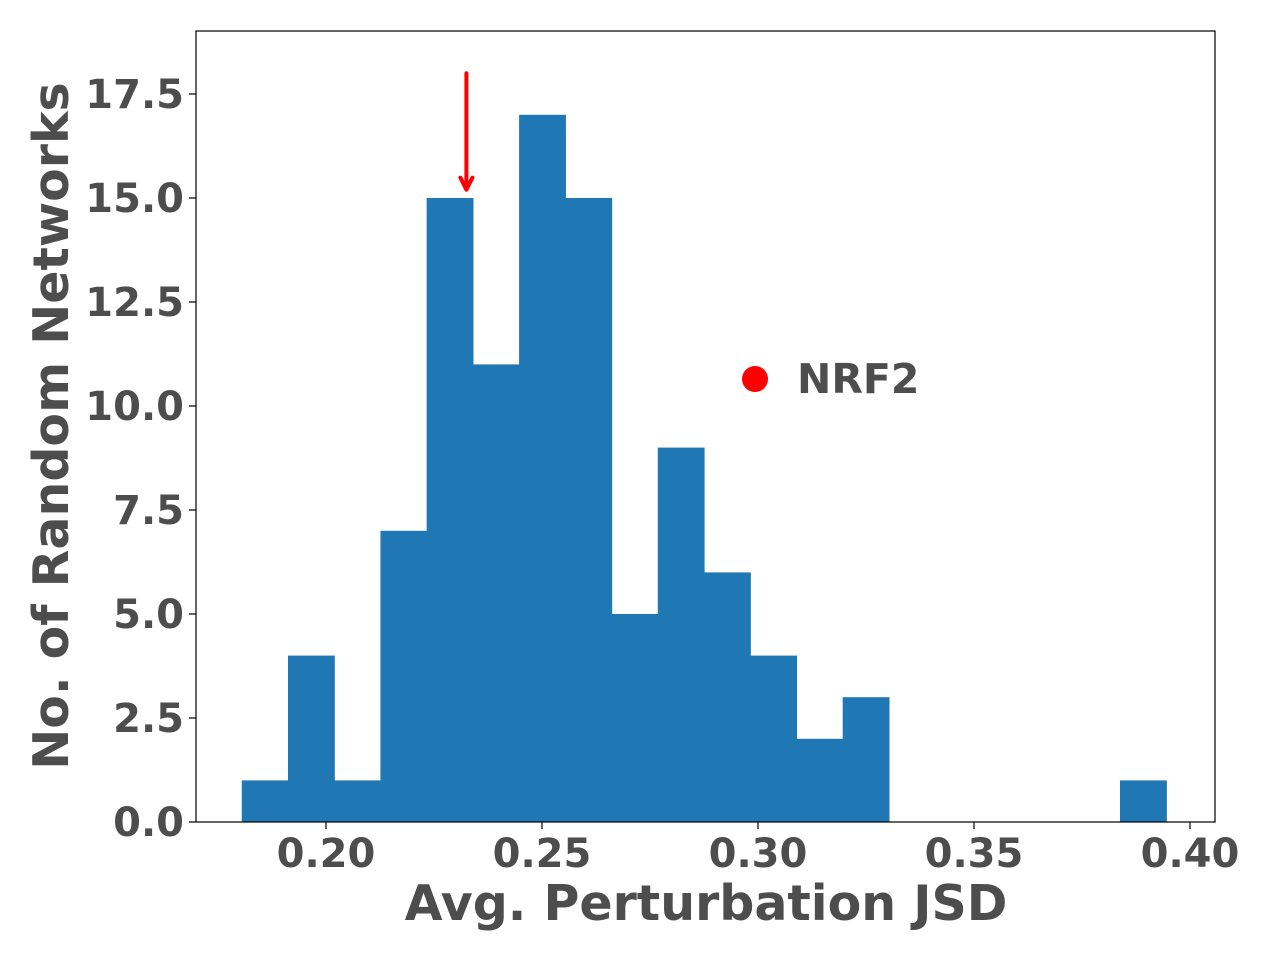 Image resolution: width=1280 pixels, height=960 pixels. I want to click on arrow-annotation, so click(466, 131).